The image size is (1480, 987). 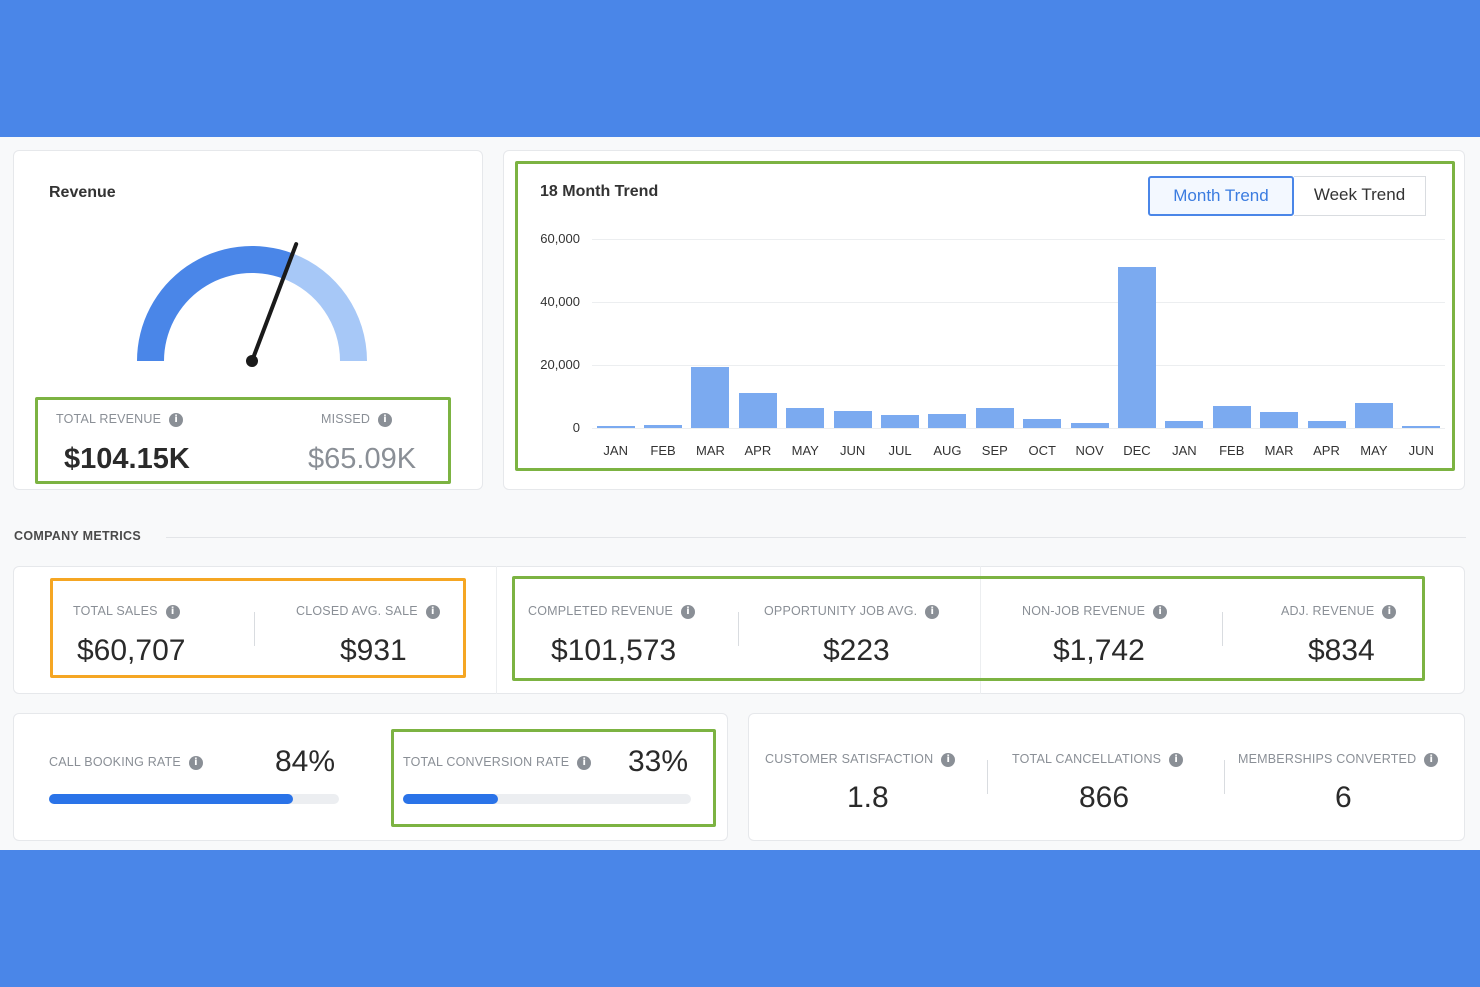 What do you see at coordinates (553, 778) in the screenshot?
I see `highlight-conversion-rate` at bounding box center [553, 778].